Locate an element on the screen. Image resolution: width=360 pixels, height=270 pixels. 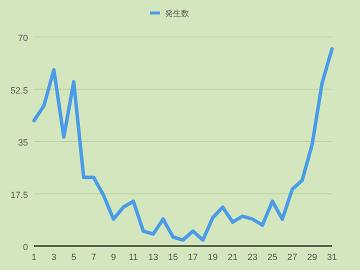
x-tick-label: 19 is located at coordinates (213, 257).